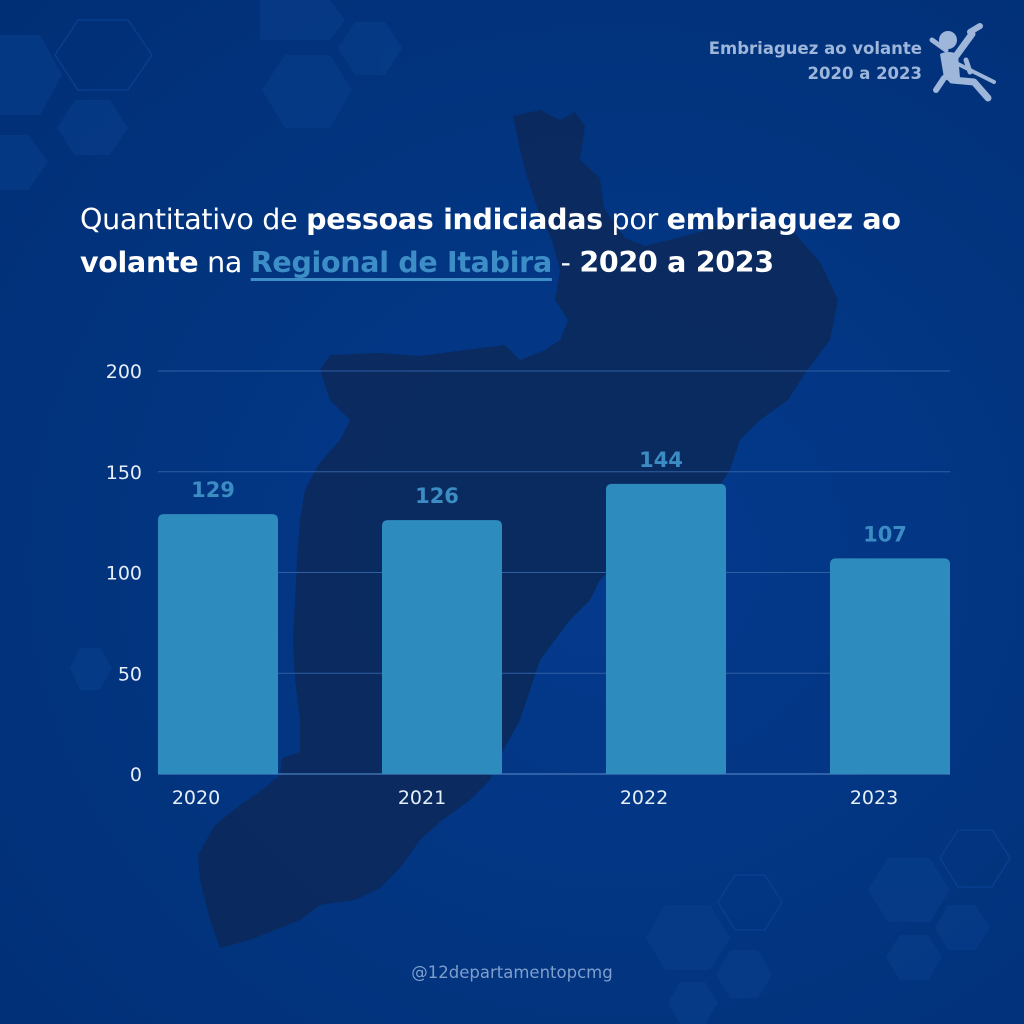  I want to click on y-tick-label: 0, so click(136, 775).